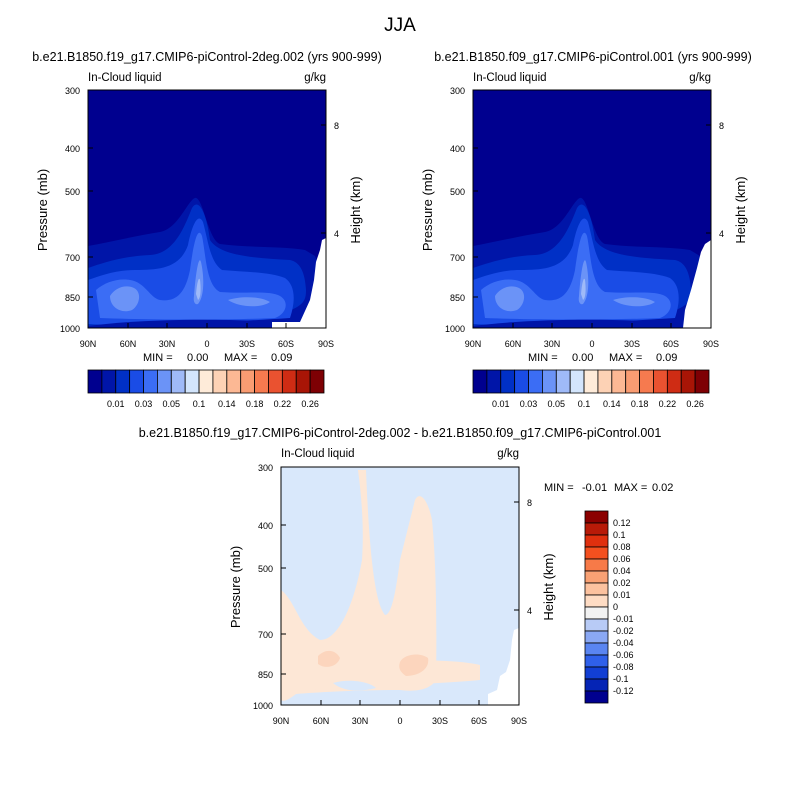 This screenshot has width=800, height=800. What do you see at coordinates (501, 404) in the screenshot?
I see `colorbar-label: 0.01` at bounding box center [501, 404].